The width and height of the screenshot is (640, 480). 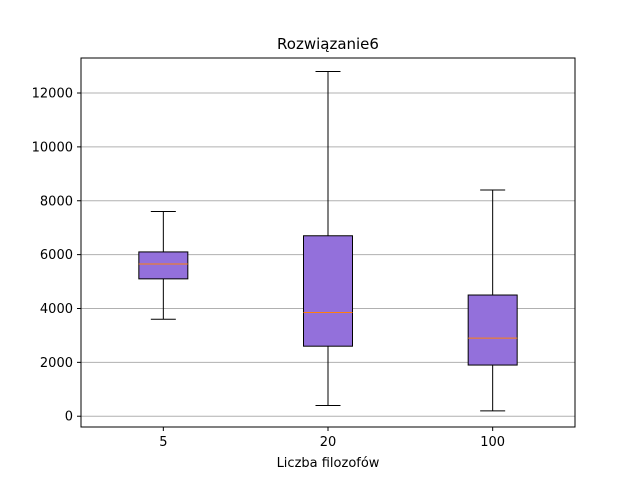 What do you see at coordinates (328, 463) in the screenshot?
I see `x-axis-label: Liczba filozofów` at bounding box center [328, 463].